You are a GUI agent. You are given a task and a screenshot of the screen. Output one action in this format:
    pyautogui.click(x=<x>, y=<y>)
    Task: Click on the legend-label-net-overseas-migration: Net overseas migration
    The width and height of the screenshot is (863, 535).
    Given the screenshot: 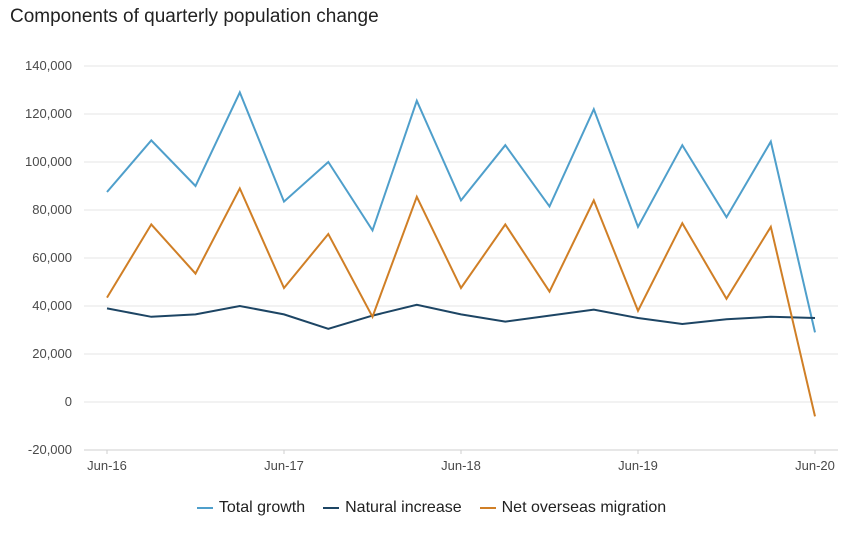 What is the action you would take?
    pyautogui.click(x=584, y=507)
    